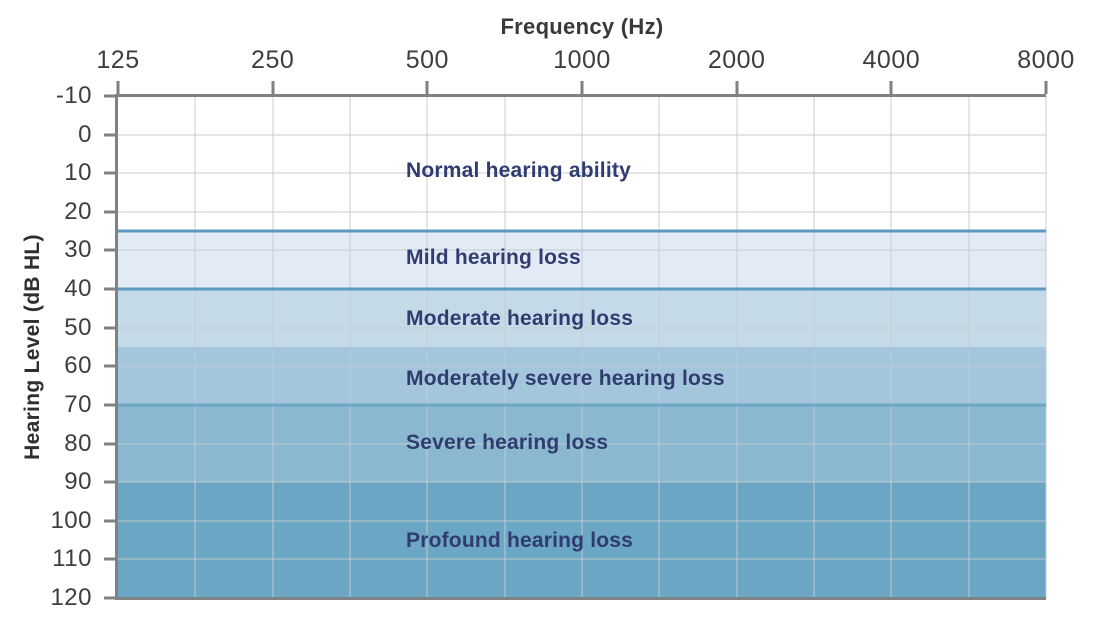 The width and height of the screenshot is (1093, 636). What do you see at coordinates (518, 170) in the screenshot?
I see `band-label-normal-hearing-ability: Normal hearing ability` at bounding box center [518, 170].